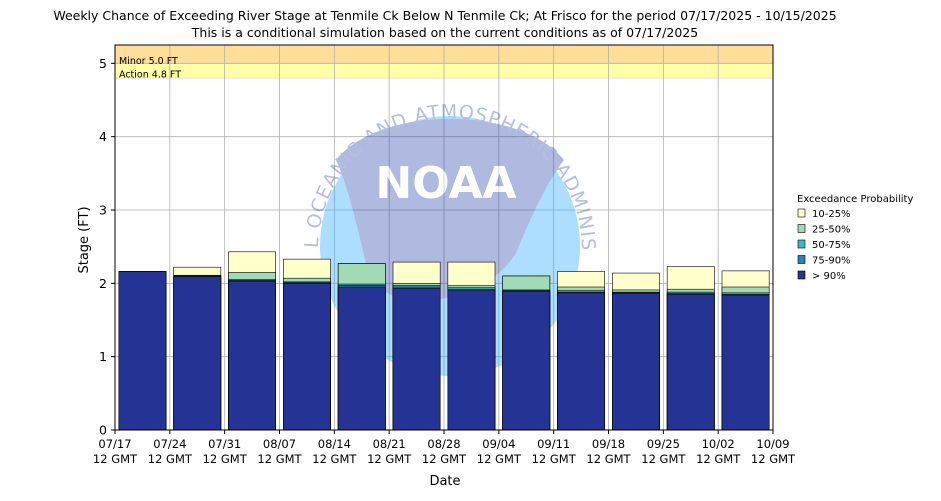 The image size is (941, 501). Describe the element at coordinates (773, 459) in the screenshot. I see `x-tick-time-12: 12 GMT` at that location.